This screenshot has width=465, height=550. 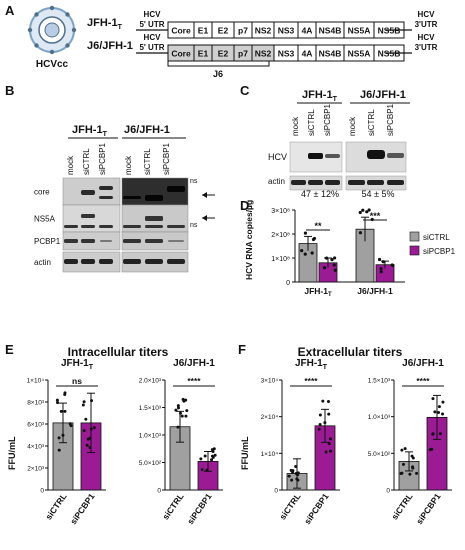 I want to click on y-tick-label: 1.0×10³, so click(x=150, y=436).